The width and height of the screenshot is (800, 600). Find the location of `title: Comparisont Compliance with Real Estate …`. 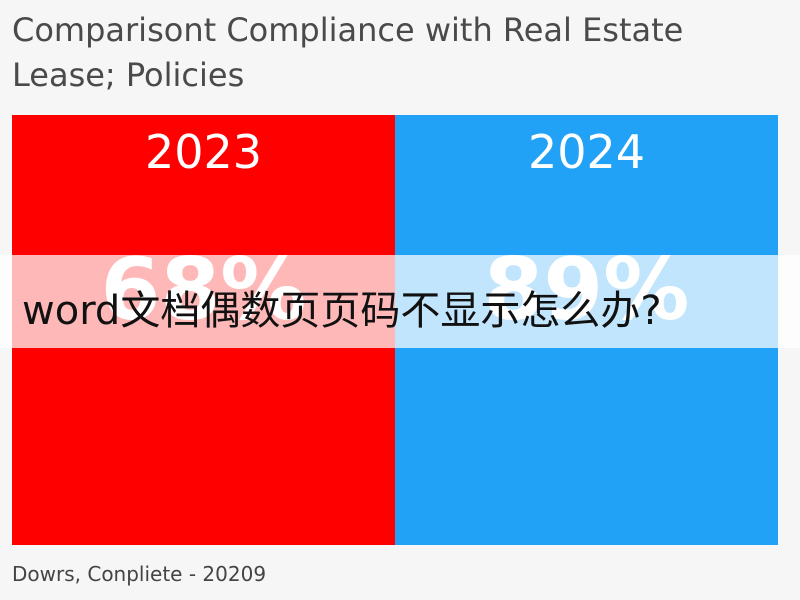

title: Comparisont Compliance with Real Estate … is located at coordinates (348, 52).